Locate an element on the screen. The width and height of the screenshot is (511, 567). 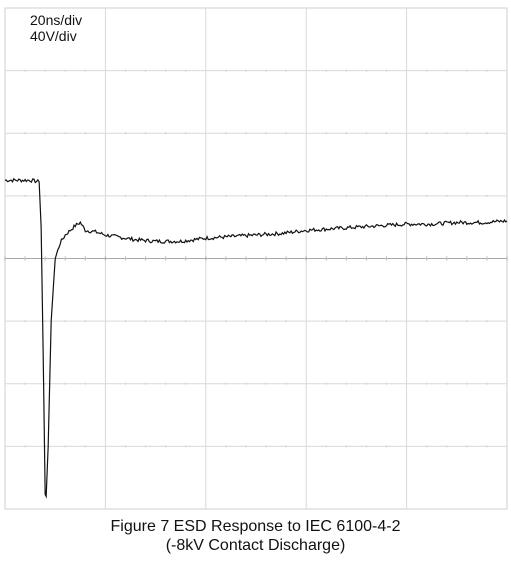
figure-caption-subtitle: (-8kV Contact Discharge) is located at coordinates (255, 545).